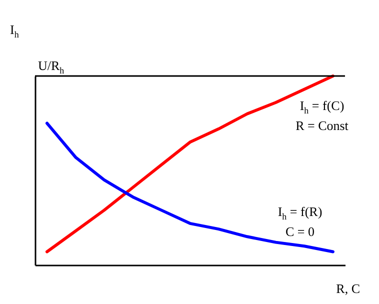 This screenshot has width=379, height=304. Describe the element at coordinates (300, 231) in the screenshot. I see `annotation: C = 0` at that location.